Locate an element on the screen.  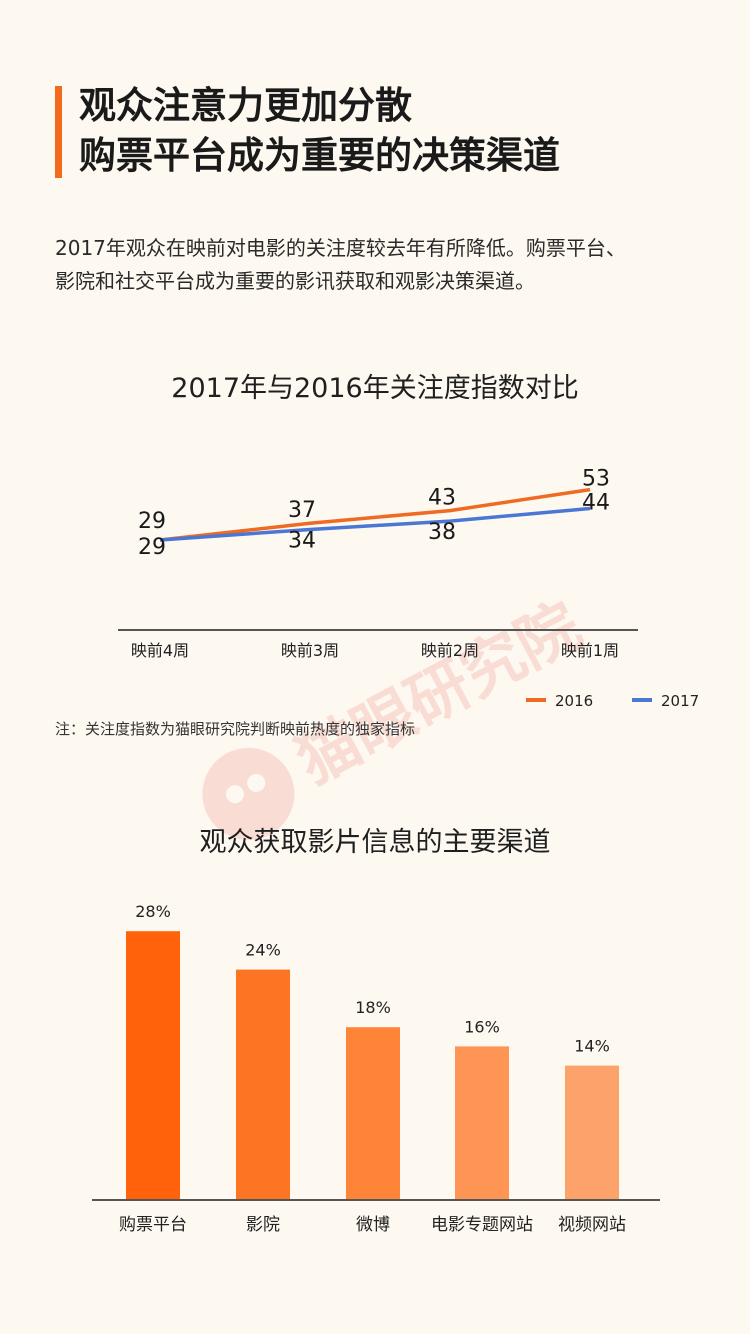
intro-line2: 影院和社交平台成为重要的影讯获取和观影决策渠道。 is located at coordinates (295, 281).